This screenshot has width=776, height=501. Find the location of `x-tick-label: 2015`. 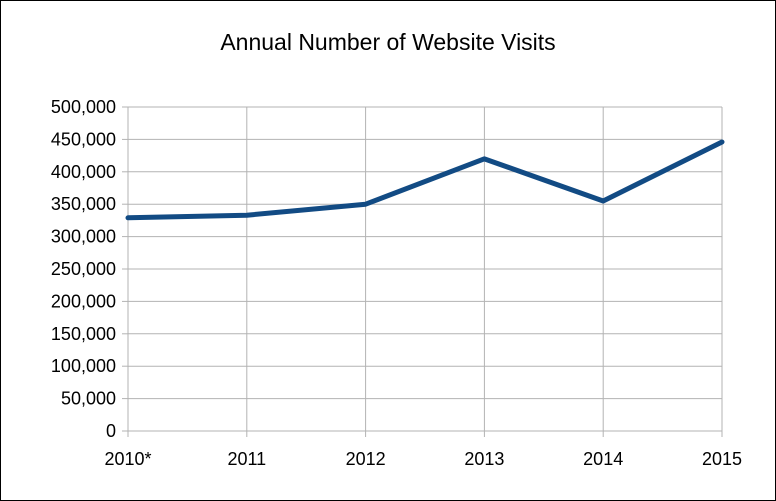

x-tick-label: 2015 is located at coordinates (722, 459).